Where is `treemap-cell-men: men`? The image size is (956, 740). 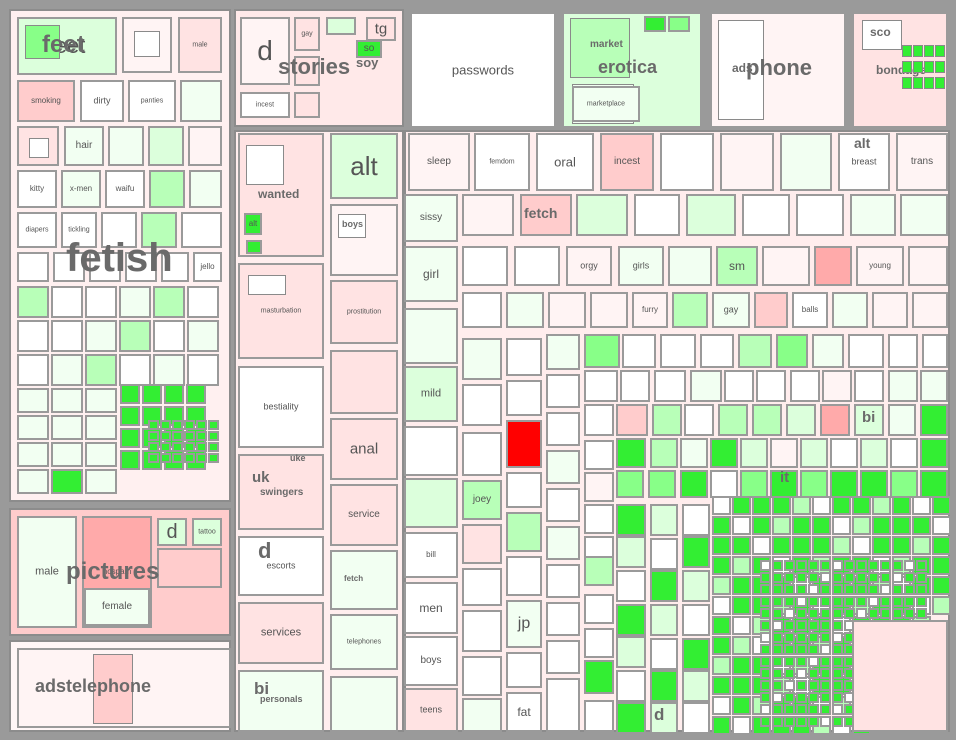
treemap-cell-men: men is located at coordinates (431, 608).